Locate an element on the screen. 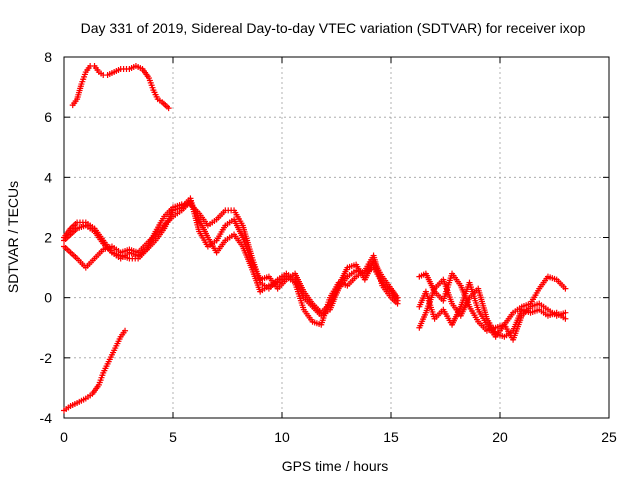 The width and height of the screenshot is (640, 480). series-track-top is located at coordinates (120, 87).